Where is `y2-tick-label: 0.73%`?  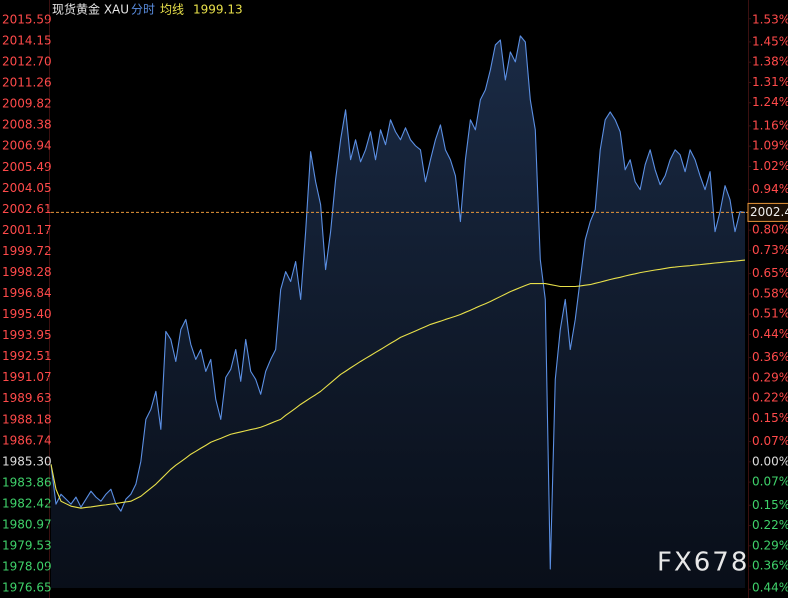 y2-tick-label: 0.73% is located at coordinates (770, 250).